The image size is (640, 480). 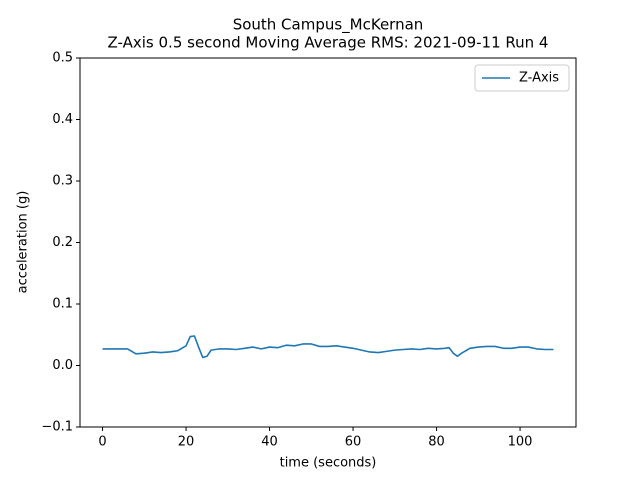 I want to click on y-axis-label: acceleration (g), so click(x=23, y=242).